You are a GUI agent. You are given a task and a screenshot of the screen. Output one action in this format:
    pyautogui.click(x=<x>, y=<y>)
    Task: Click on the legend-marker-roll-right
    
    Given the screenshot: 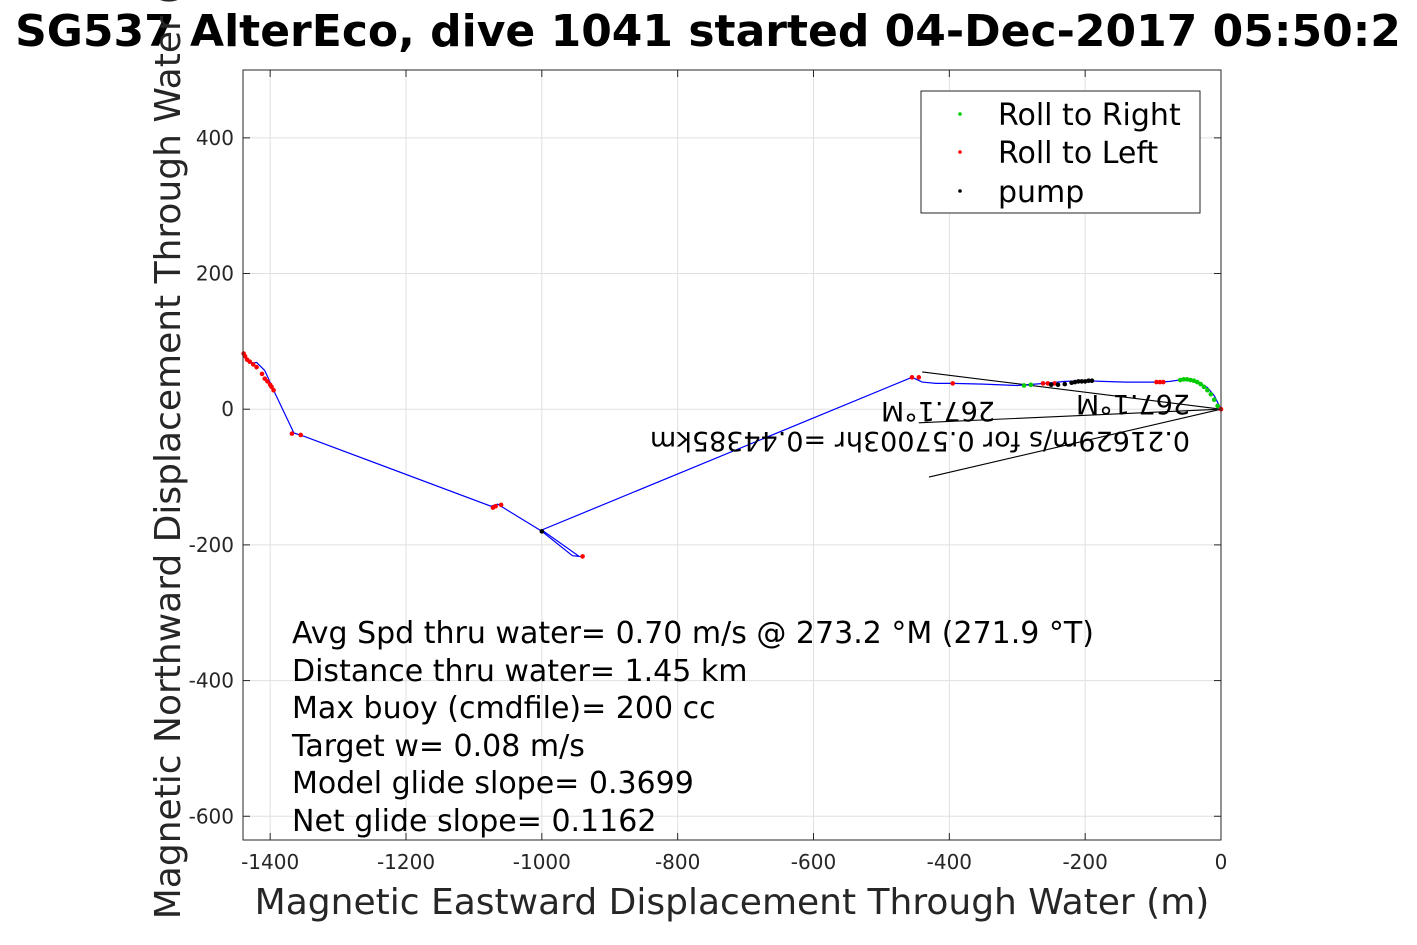 What is the action you would take?
    pyautogui.click(x=960, y=114)
    